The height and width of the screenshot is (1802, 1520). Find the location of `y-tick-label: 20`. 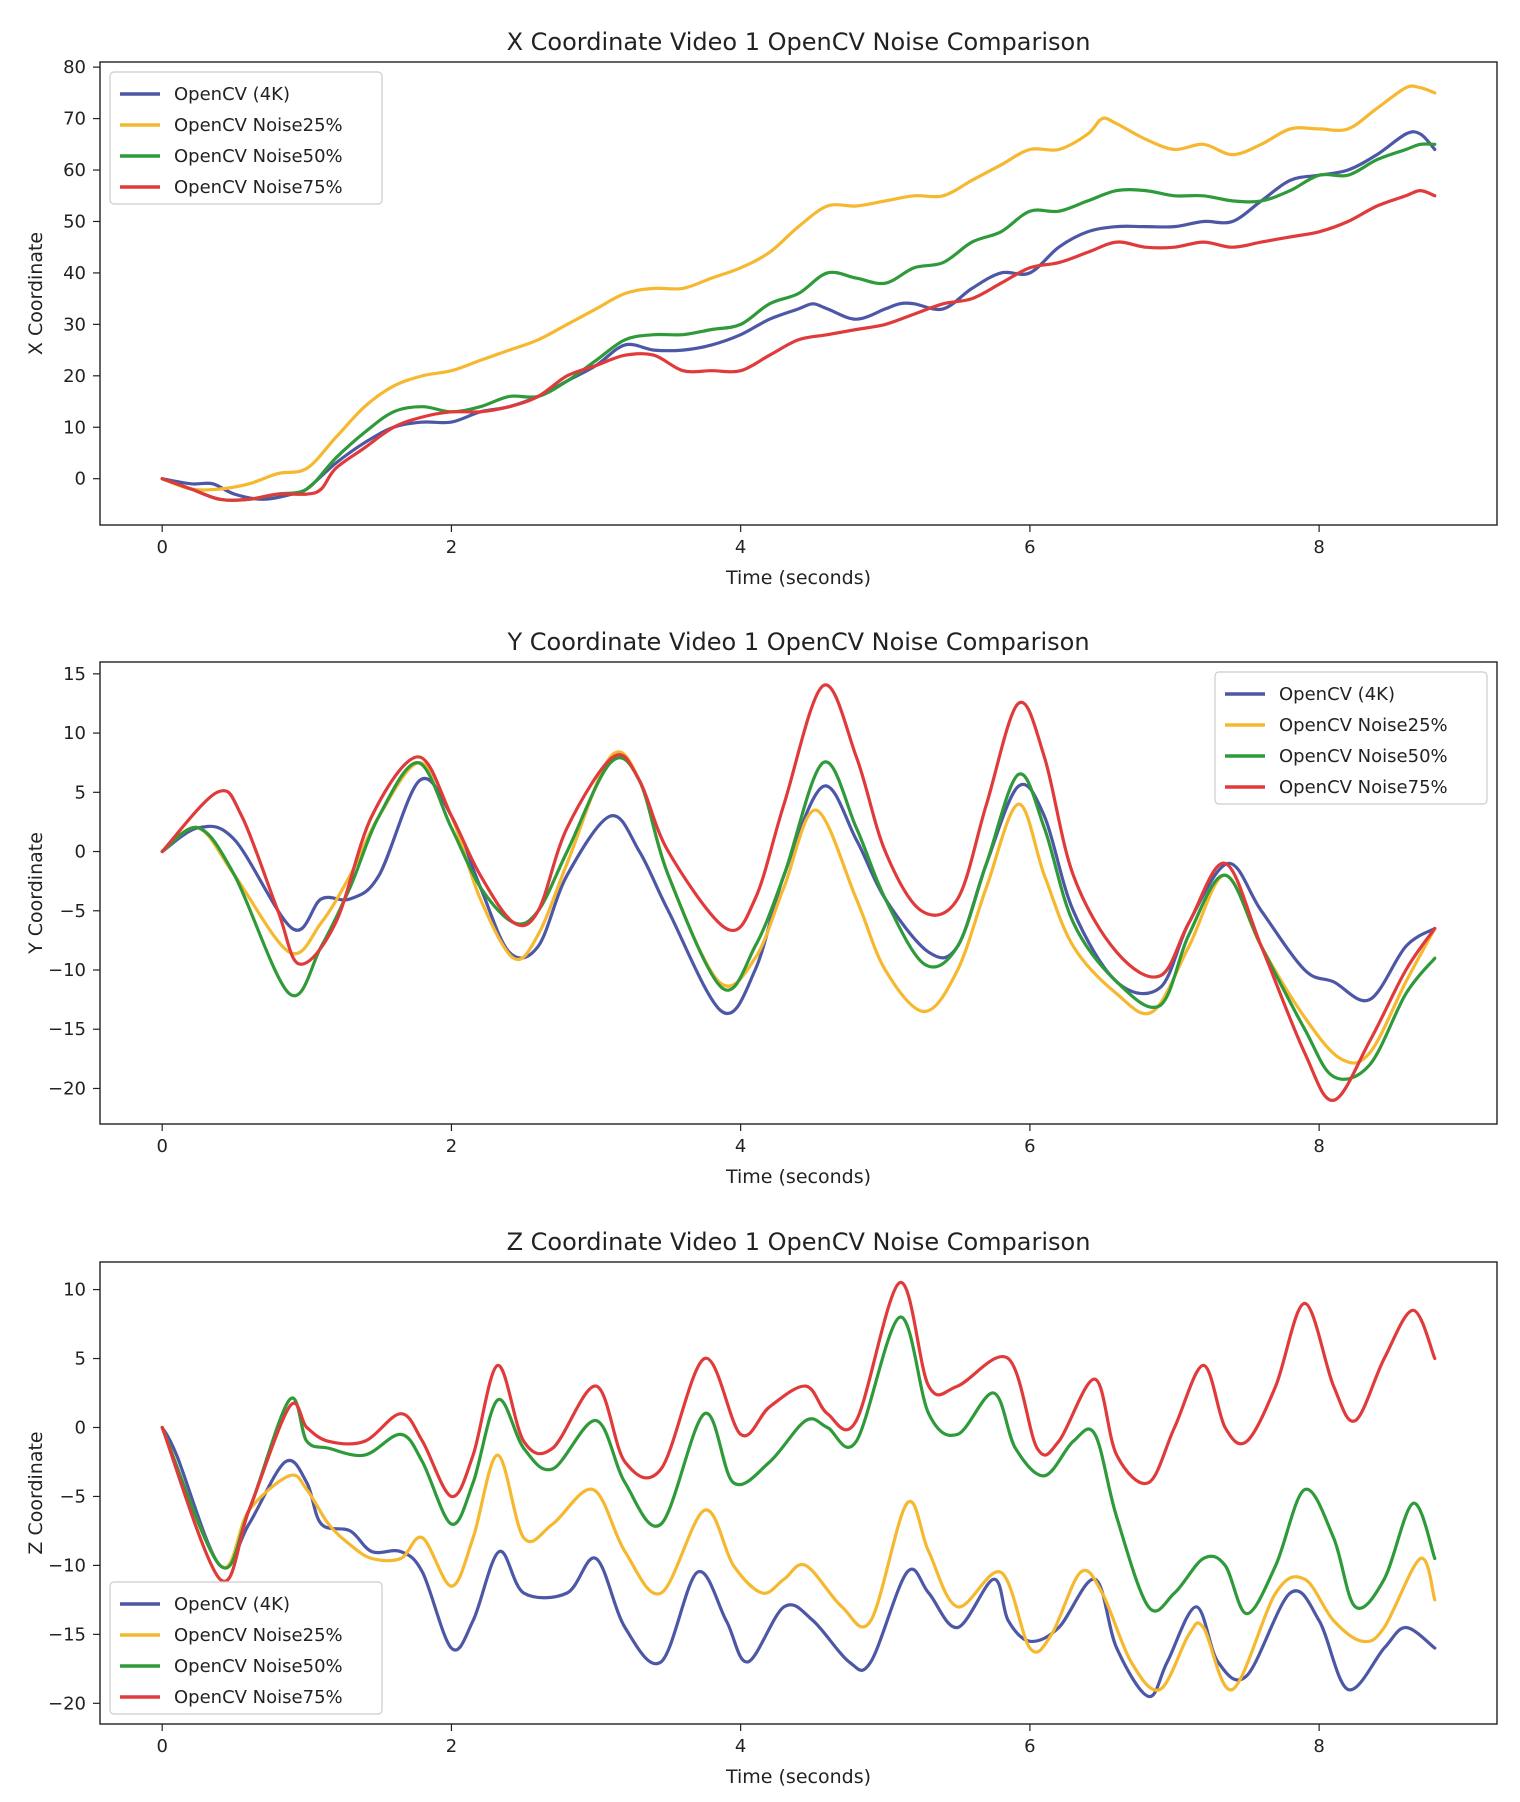

y-tick-label: 20 is located at coordinates (74, 376).